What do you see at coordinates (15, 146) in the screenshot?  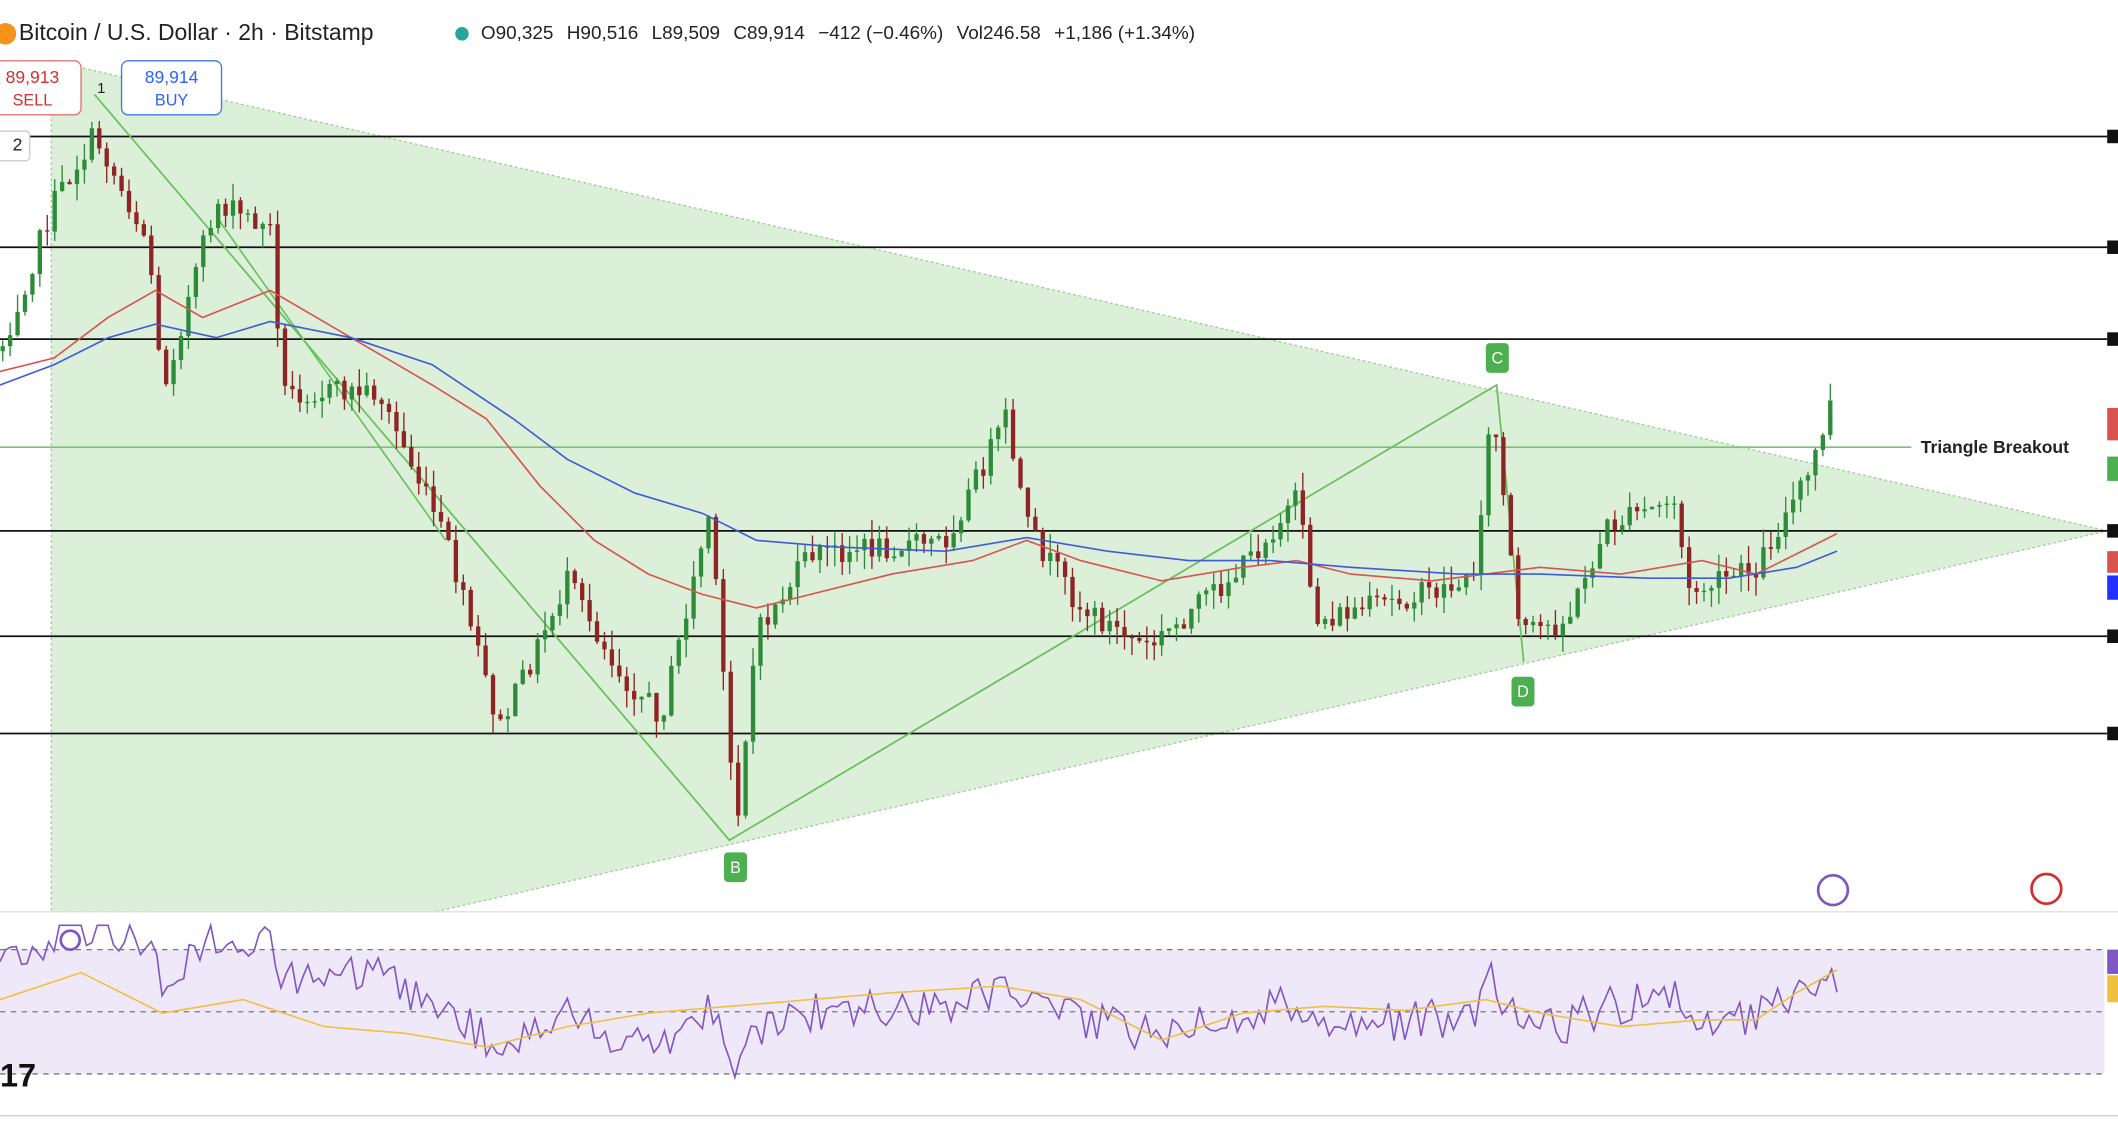 I see `indicator-toggle: 2` at bounding box center [15, 146].